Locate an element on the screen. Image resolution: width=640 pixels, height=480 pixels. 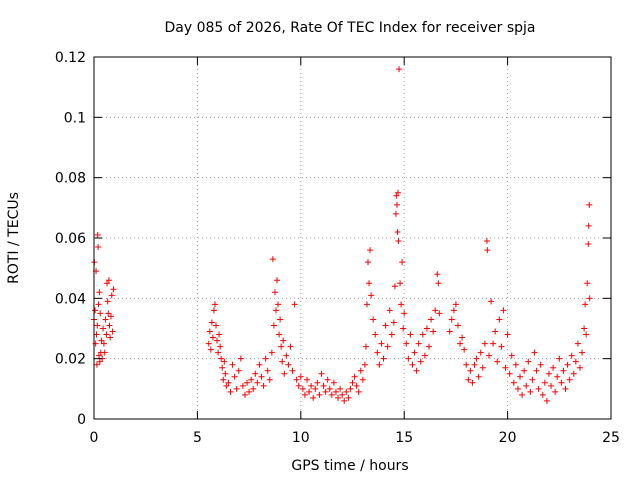
x-tick-label: 15 is located at coordinates (404, 438).